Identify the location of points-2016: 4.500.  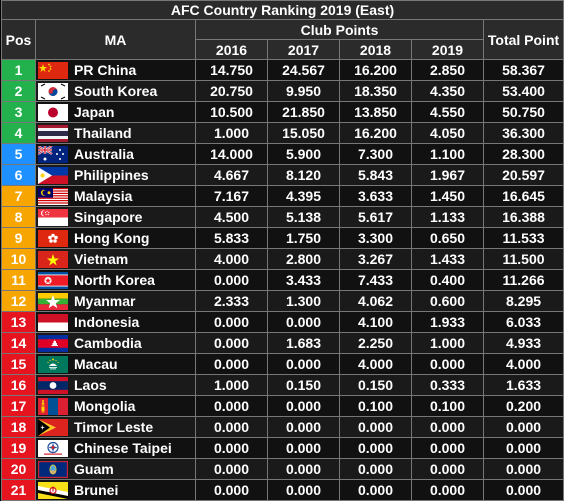
(231, 217).